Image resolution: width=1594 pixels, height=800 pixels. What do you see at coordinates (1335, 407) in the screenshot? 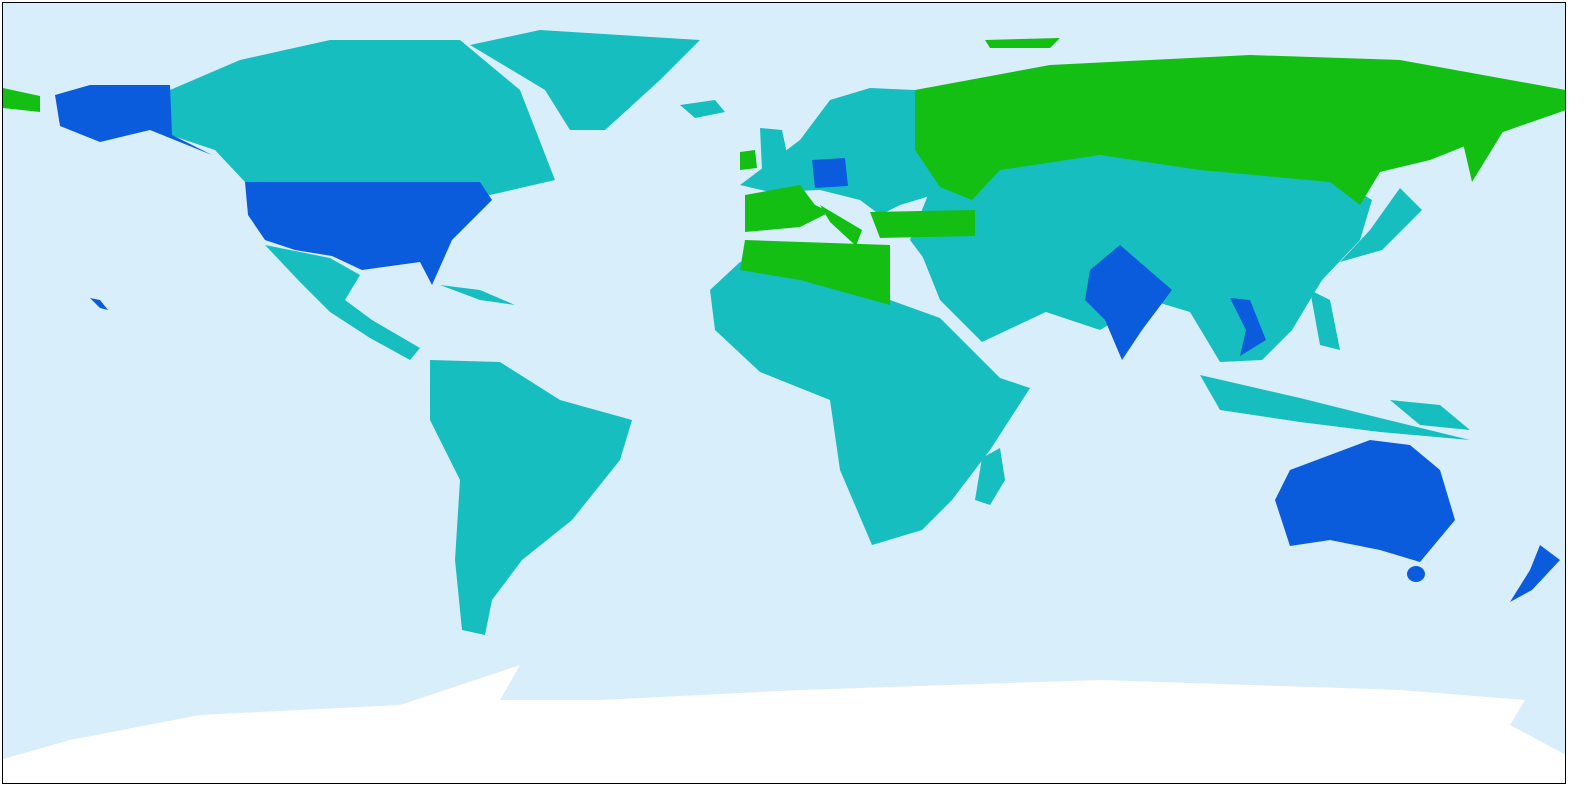
I see `indonesia` at bounding box center [1335, 407].